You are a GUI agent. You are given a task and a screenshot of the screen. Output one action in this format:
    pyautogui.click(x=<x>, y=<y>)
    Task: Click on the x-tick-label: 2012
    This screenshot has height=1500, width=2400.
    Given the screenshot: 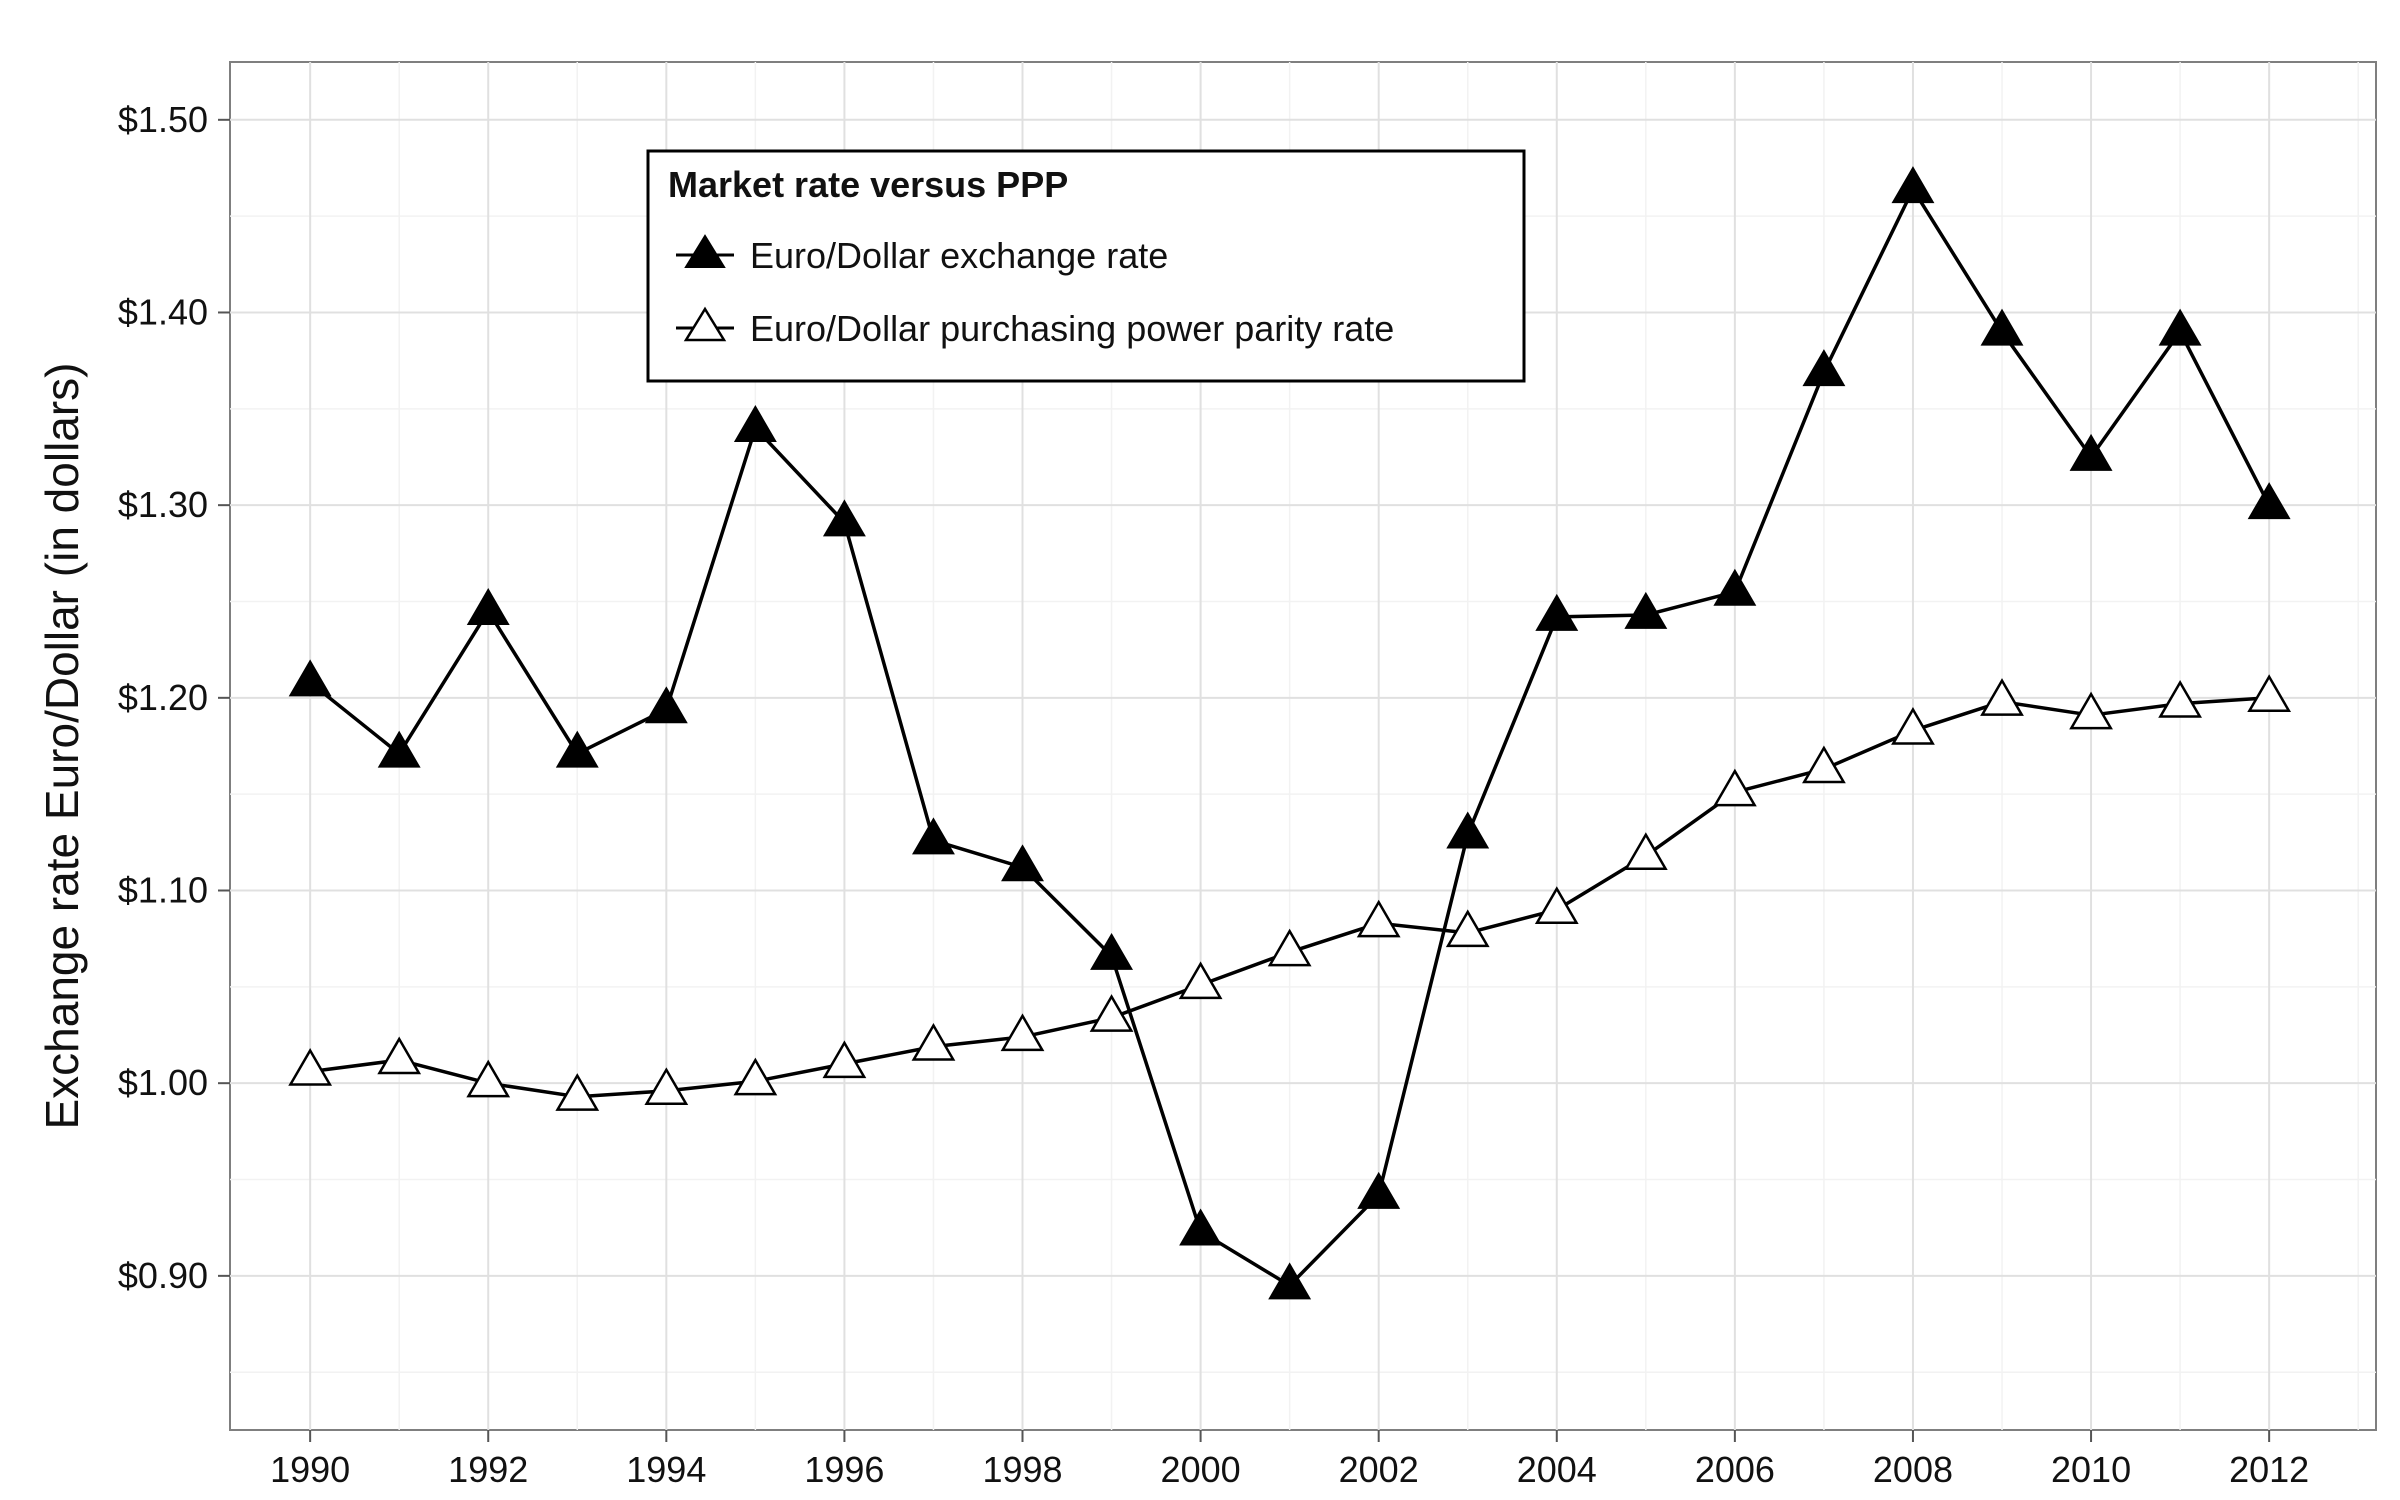 What is the action you would take?
    pyautogui.click(x=2269, y=1469)
    